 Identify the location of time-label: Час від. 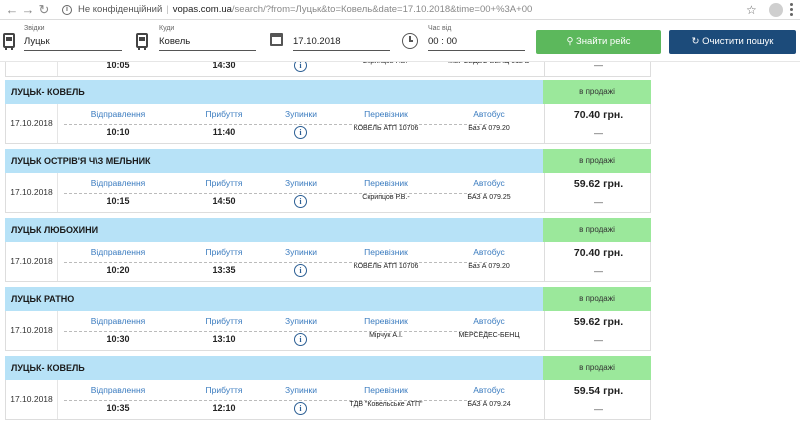
(440, 28).